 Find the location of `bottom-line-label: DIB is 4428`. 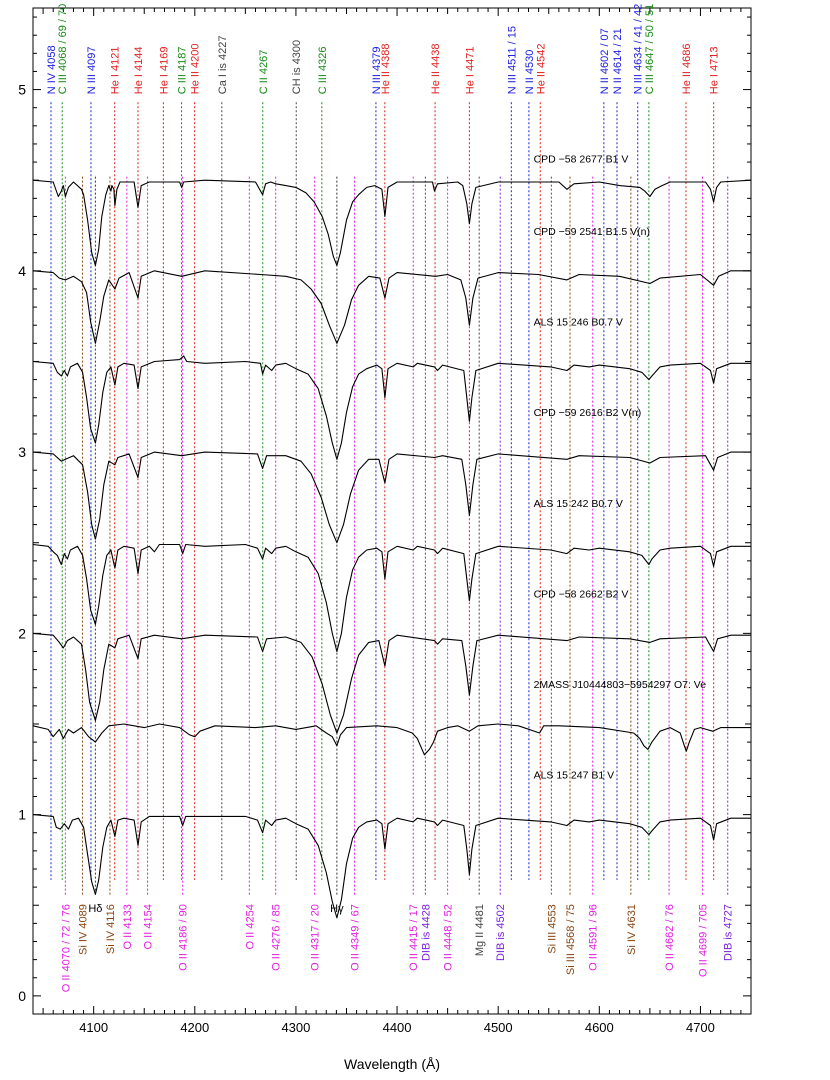

bottom-line-label: DIB is 4428 is located at coordinates (426, 932).